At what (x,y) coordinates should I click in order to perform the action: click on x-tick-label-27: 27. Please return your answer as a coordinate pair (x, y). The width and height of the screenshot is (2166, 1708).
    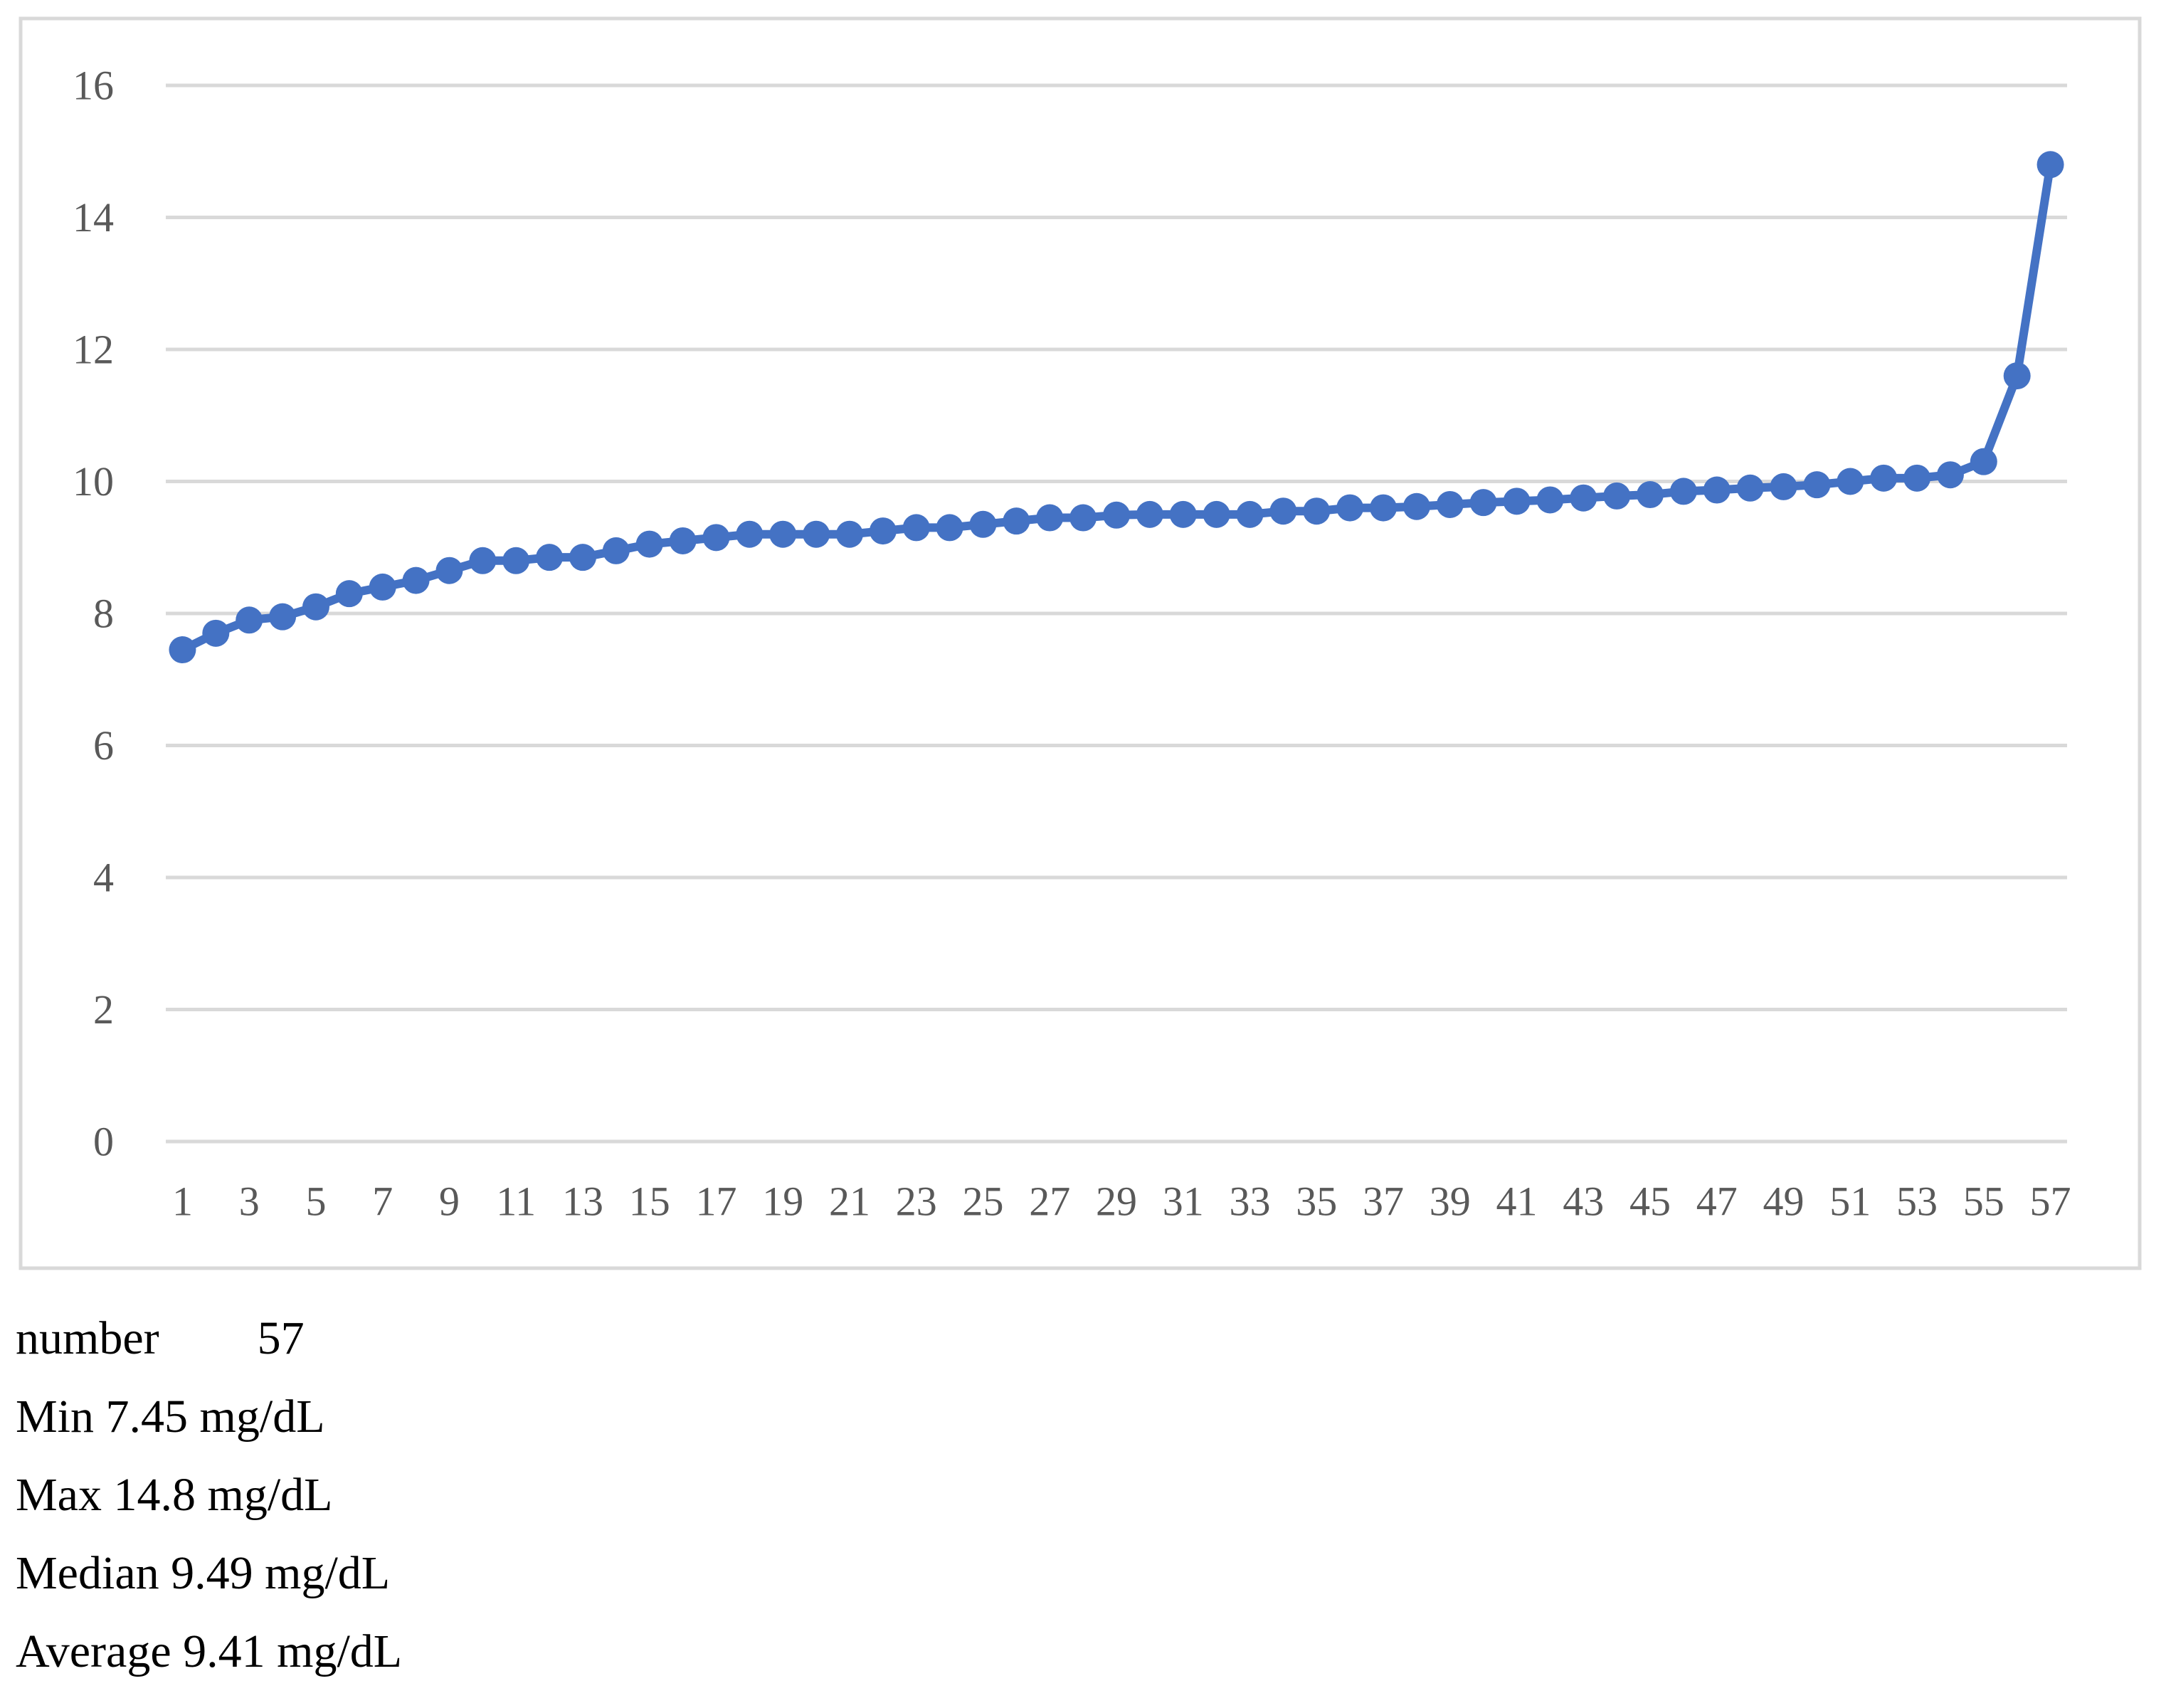
    Looking at the image, I should click on (1049, 1202).